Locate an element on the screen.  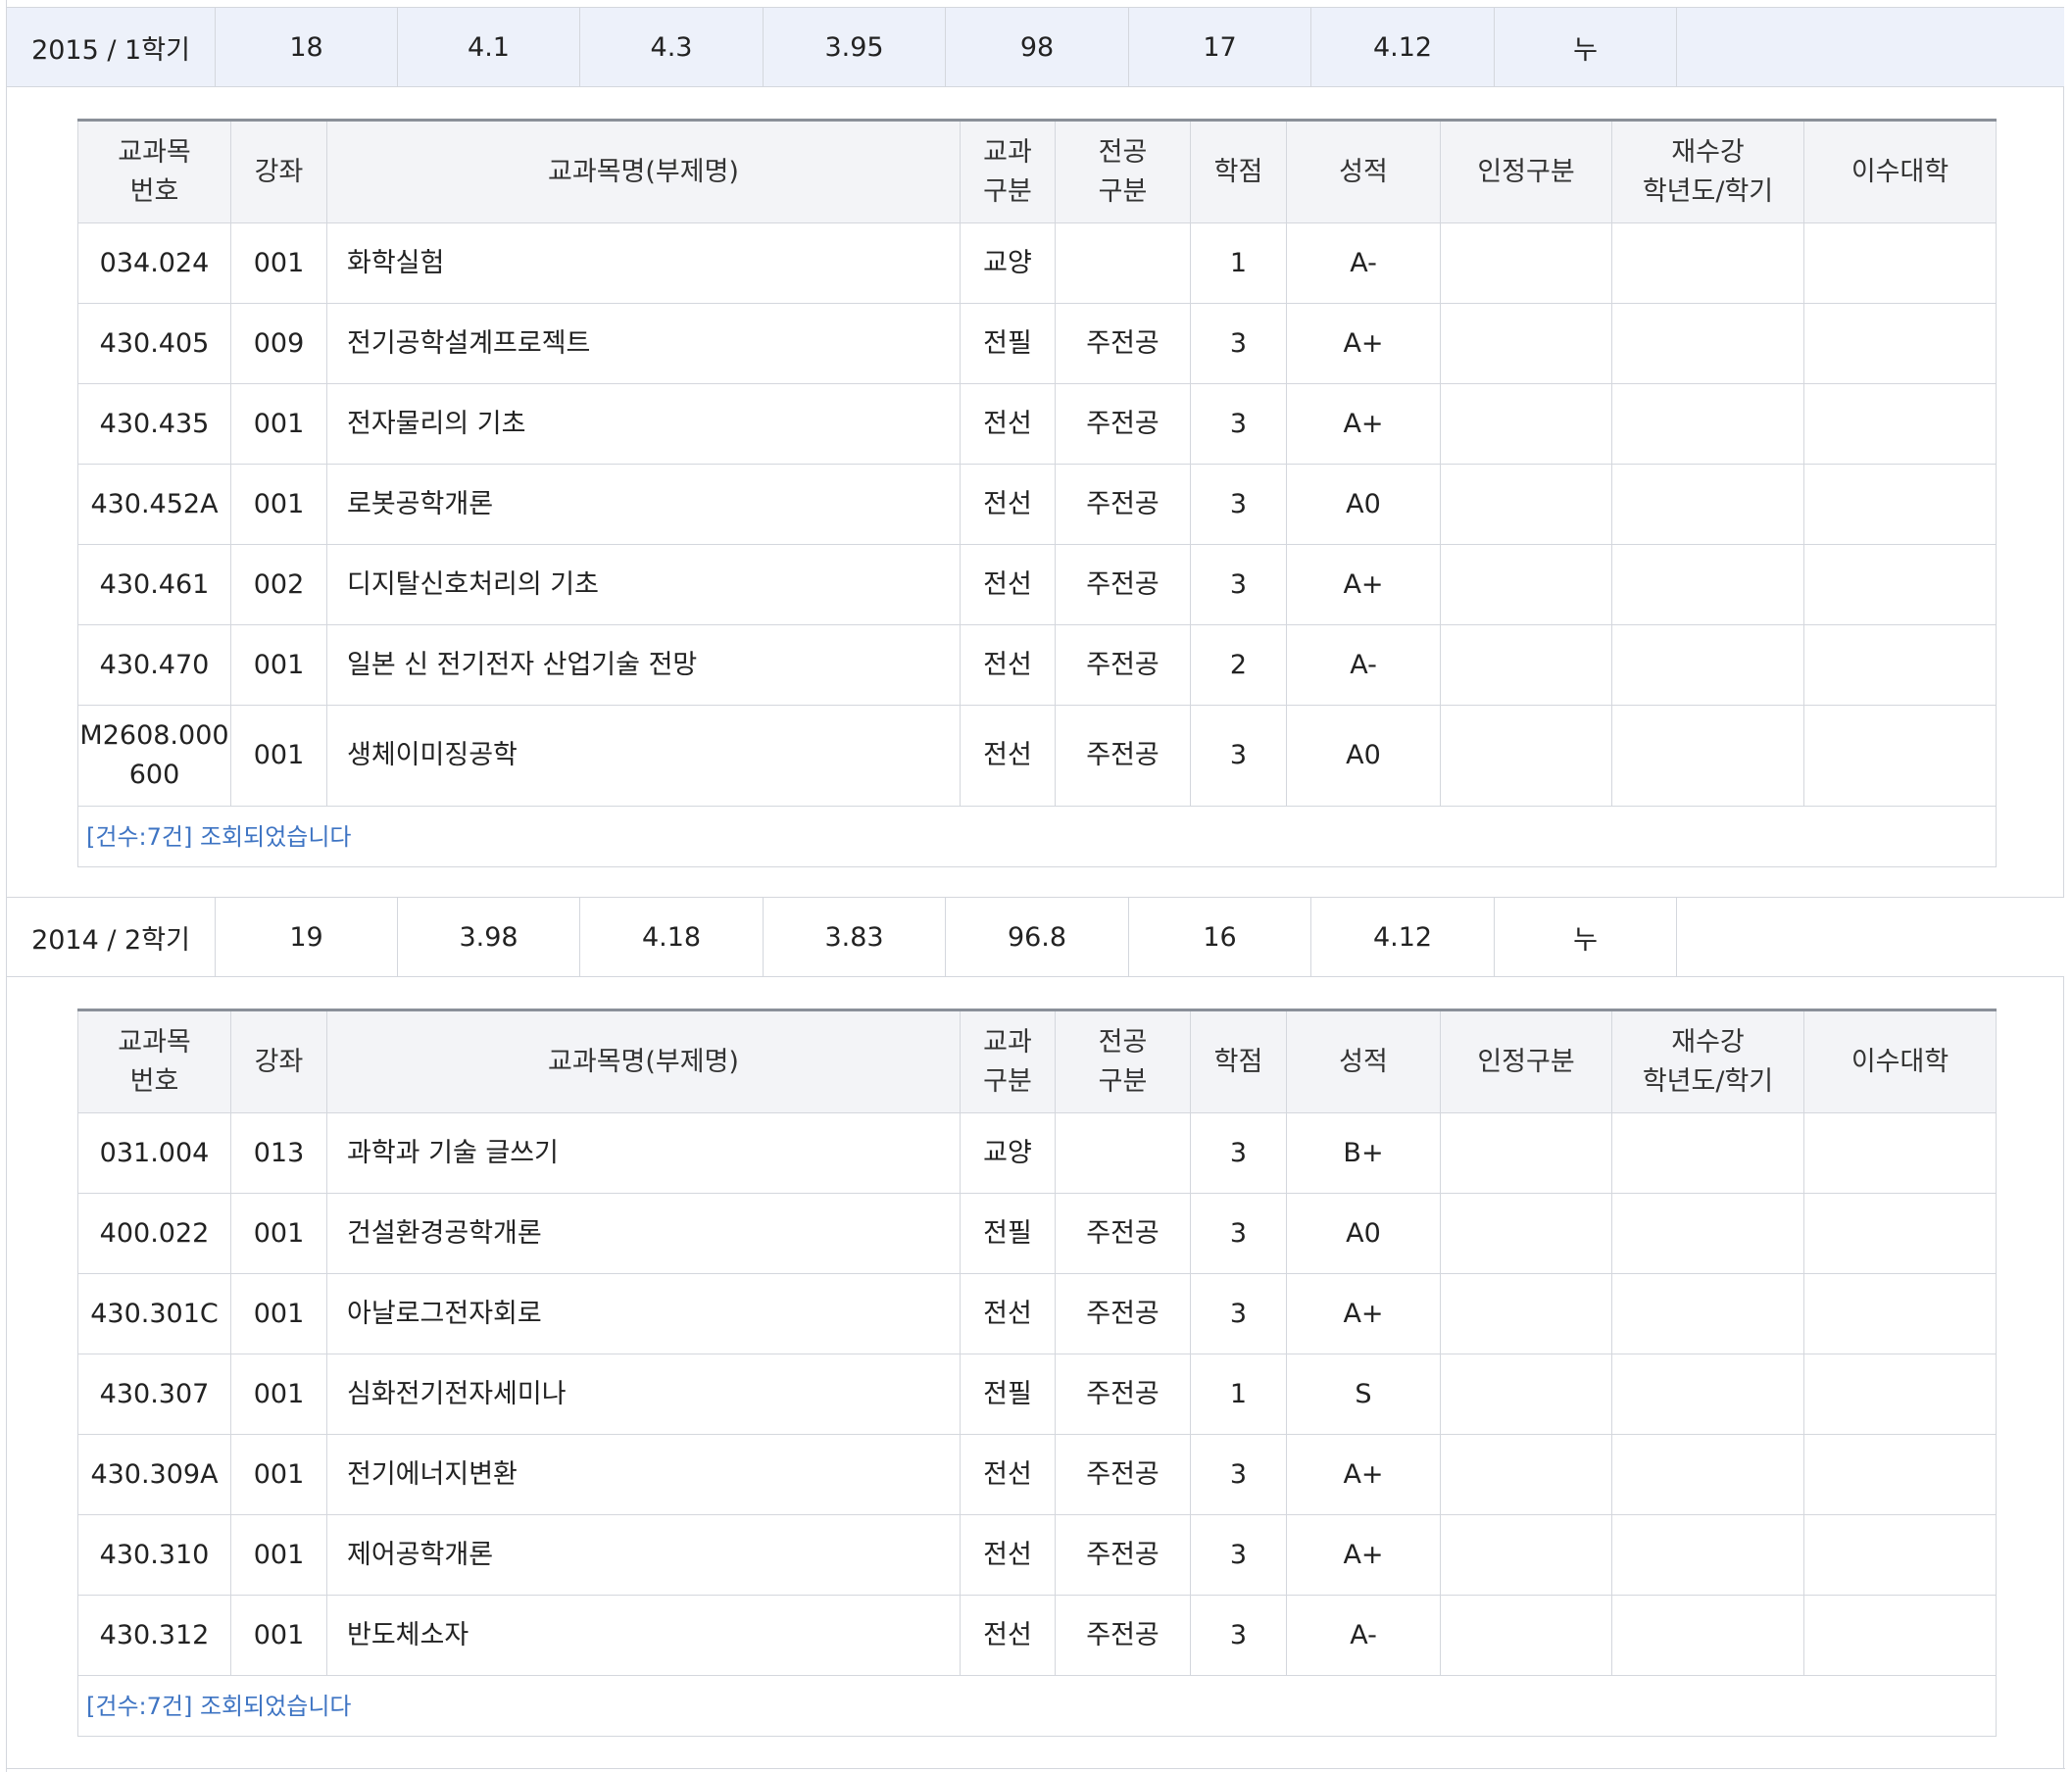
course-number-cell: 031.004 is located at coordinates (154, 1153).